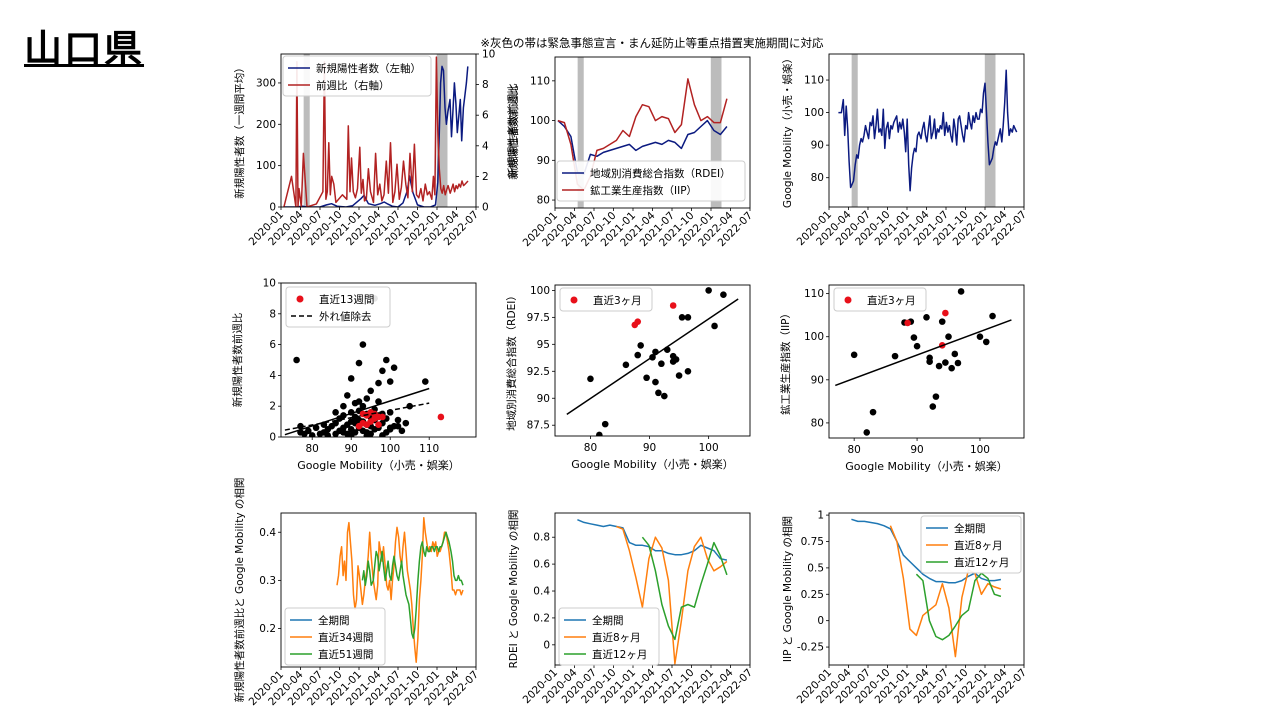 This screenshot has height=720, width=1280. What do you see at coordinates (267, 581) in the screenshot?
I see `y-tick-label: 0.3` at bounding box center [267, 581].